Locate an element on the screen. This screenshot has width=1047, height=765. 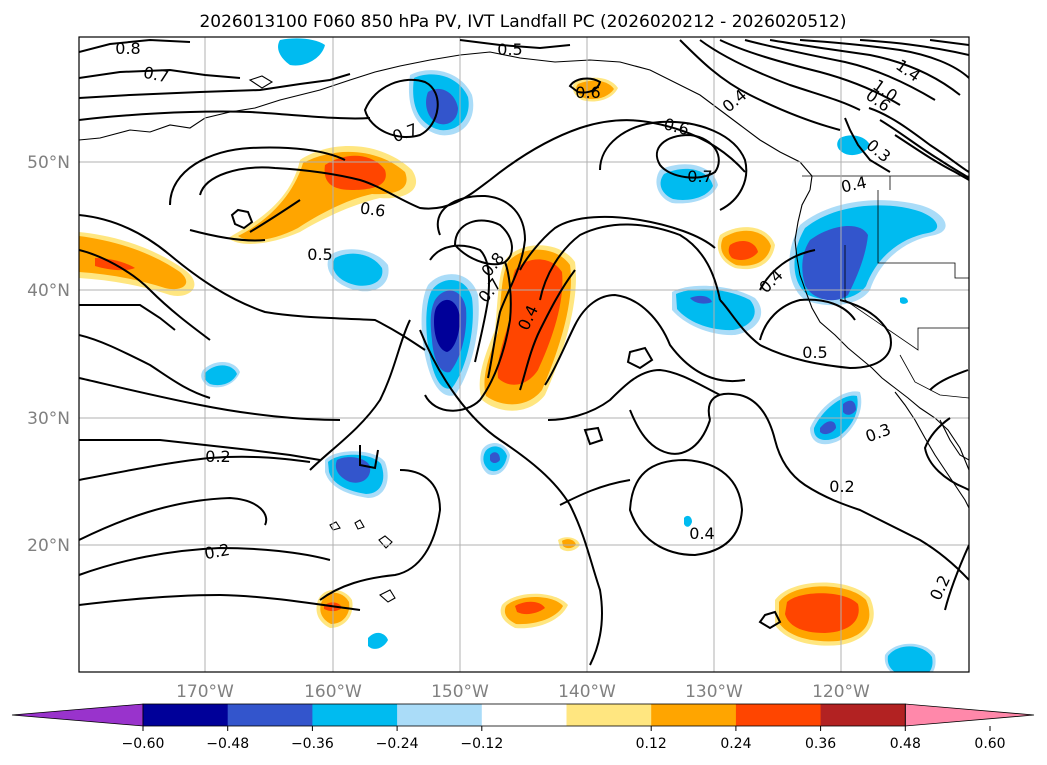
lat-label-30n: 30°N is located at coordinates (48, 419).